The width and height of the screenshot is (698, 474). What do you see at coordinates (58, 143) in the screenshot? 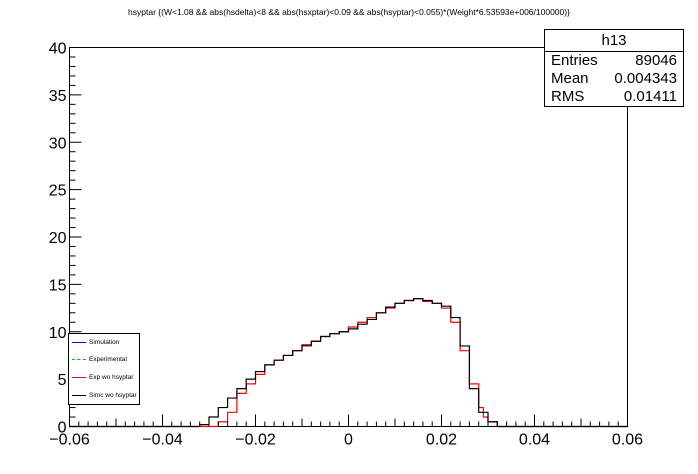
I see `y-tick-label: 30` at bounding box center [58, 143].